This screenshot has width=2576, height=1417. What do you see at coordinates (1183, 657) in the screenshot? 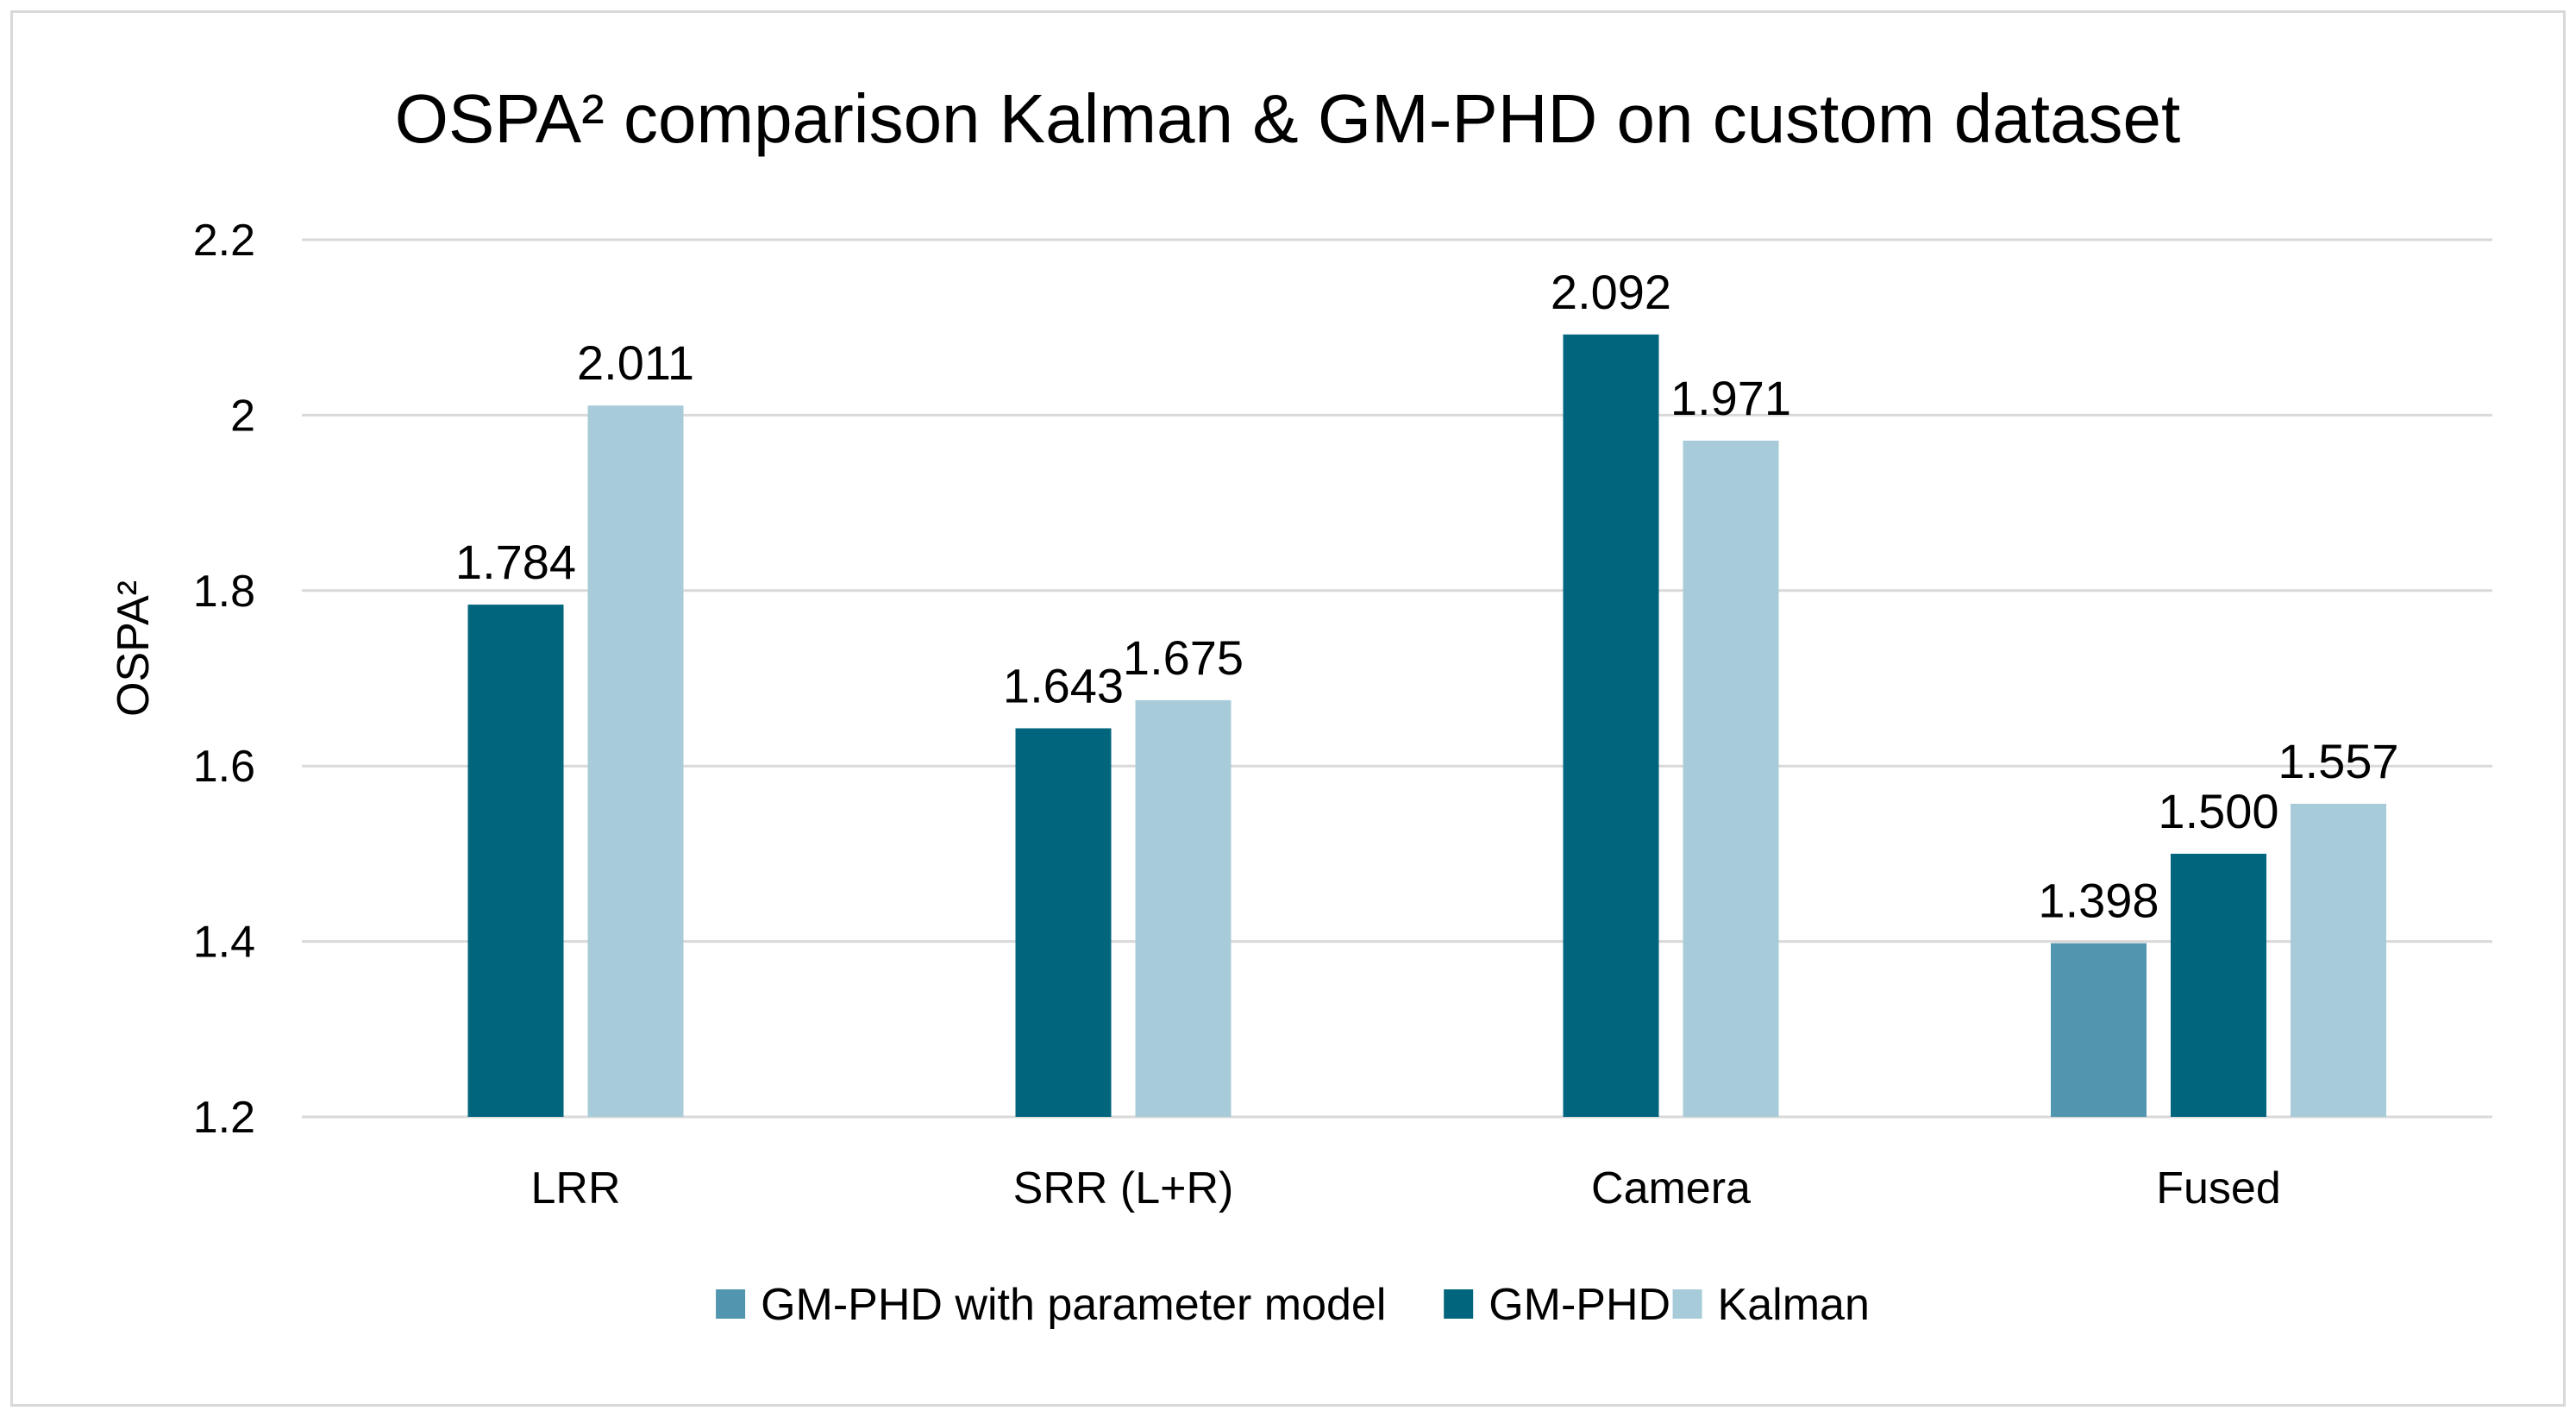
I see `data-label: 1.675` at bounding box center [1183, 657].